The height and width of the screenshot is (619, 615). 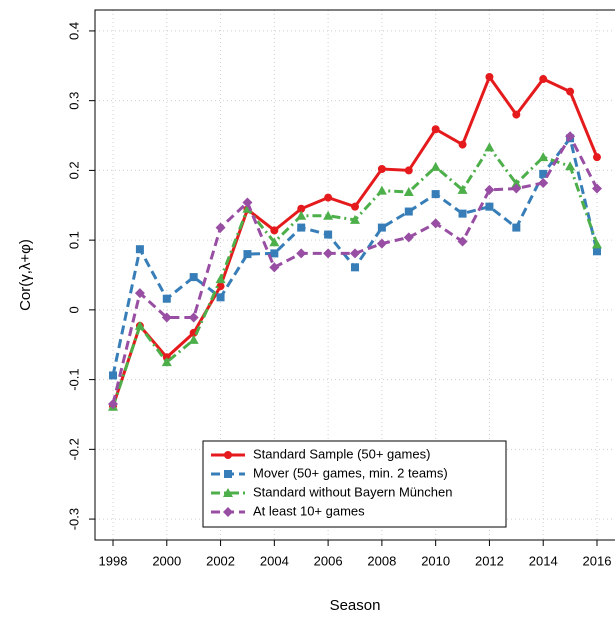 What do you see at coordinates (25, 275) in the screenshot?
I see `y-axis-label: Cor(γ,λ+φ)` at bounding box center [25, 275].